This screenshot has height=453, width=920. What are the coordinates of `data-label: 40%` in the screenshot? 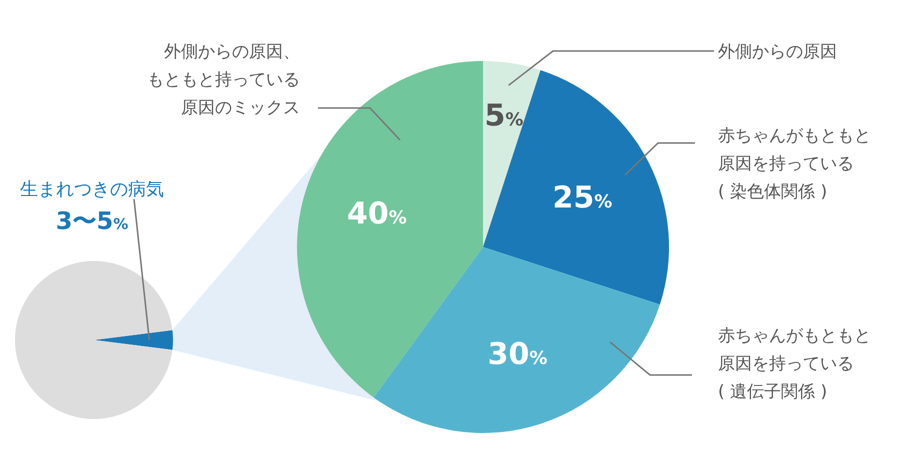 It's located at (376, 214).